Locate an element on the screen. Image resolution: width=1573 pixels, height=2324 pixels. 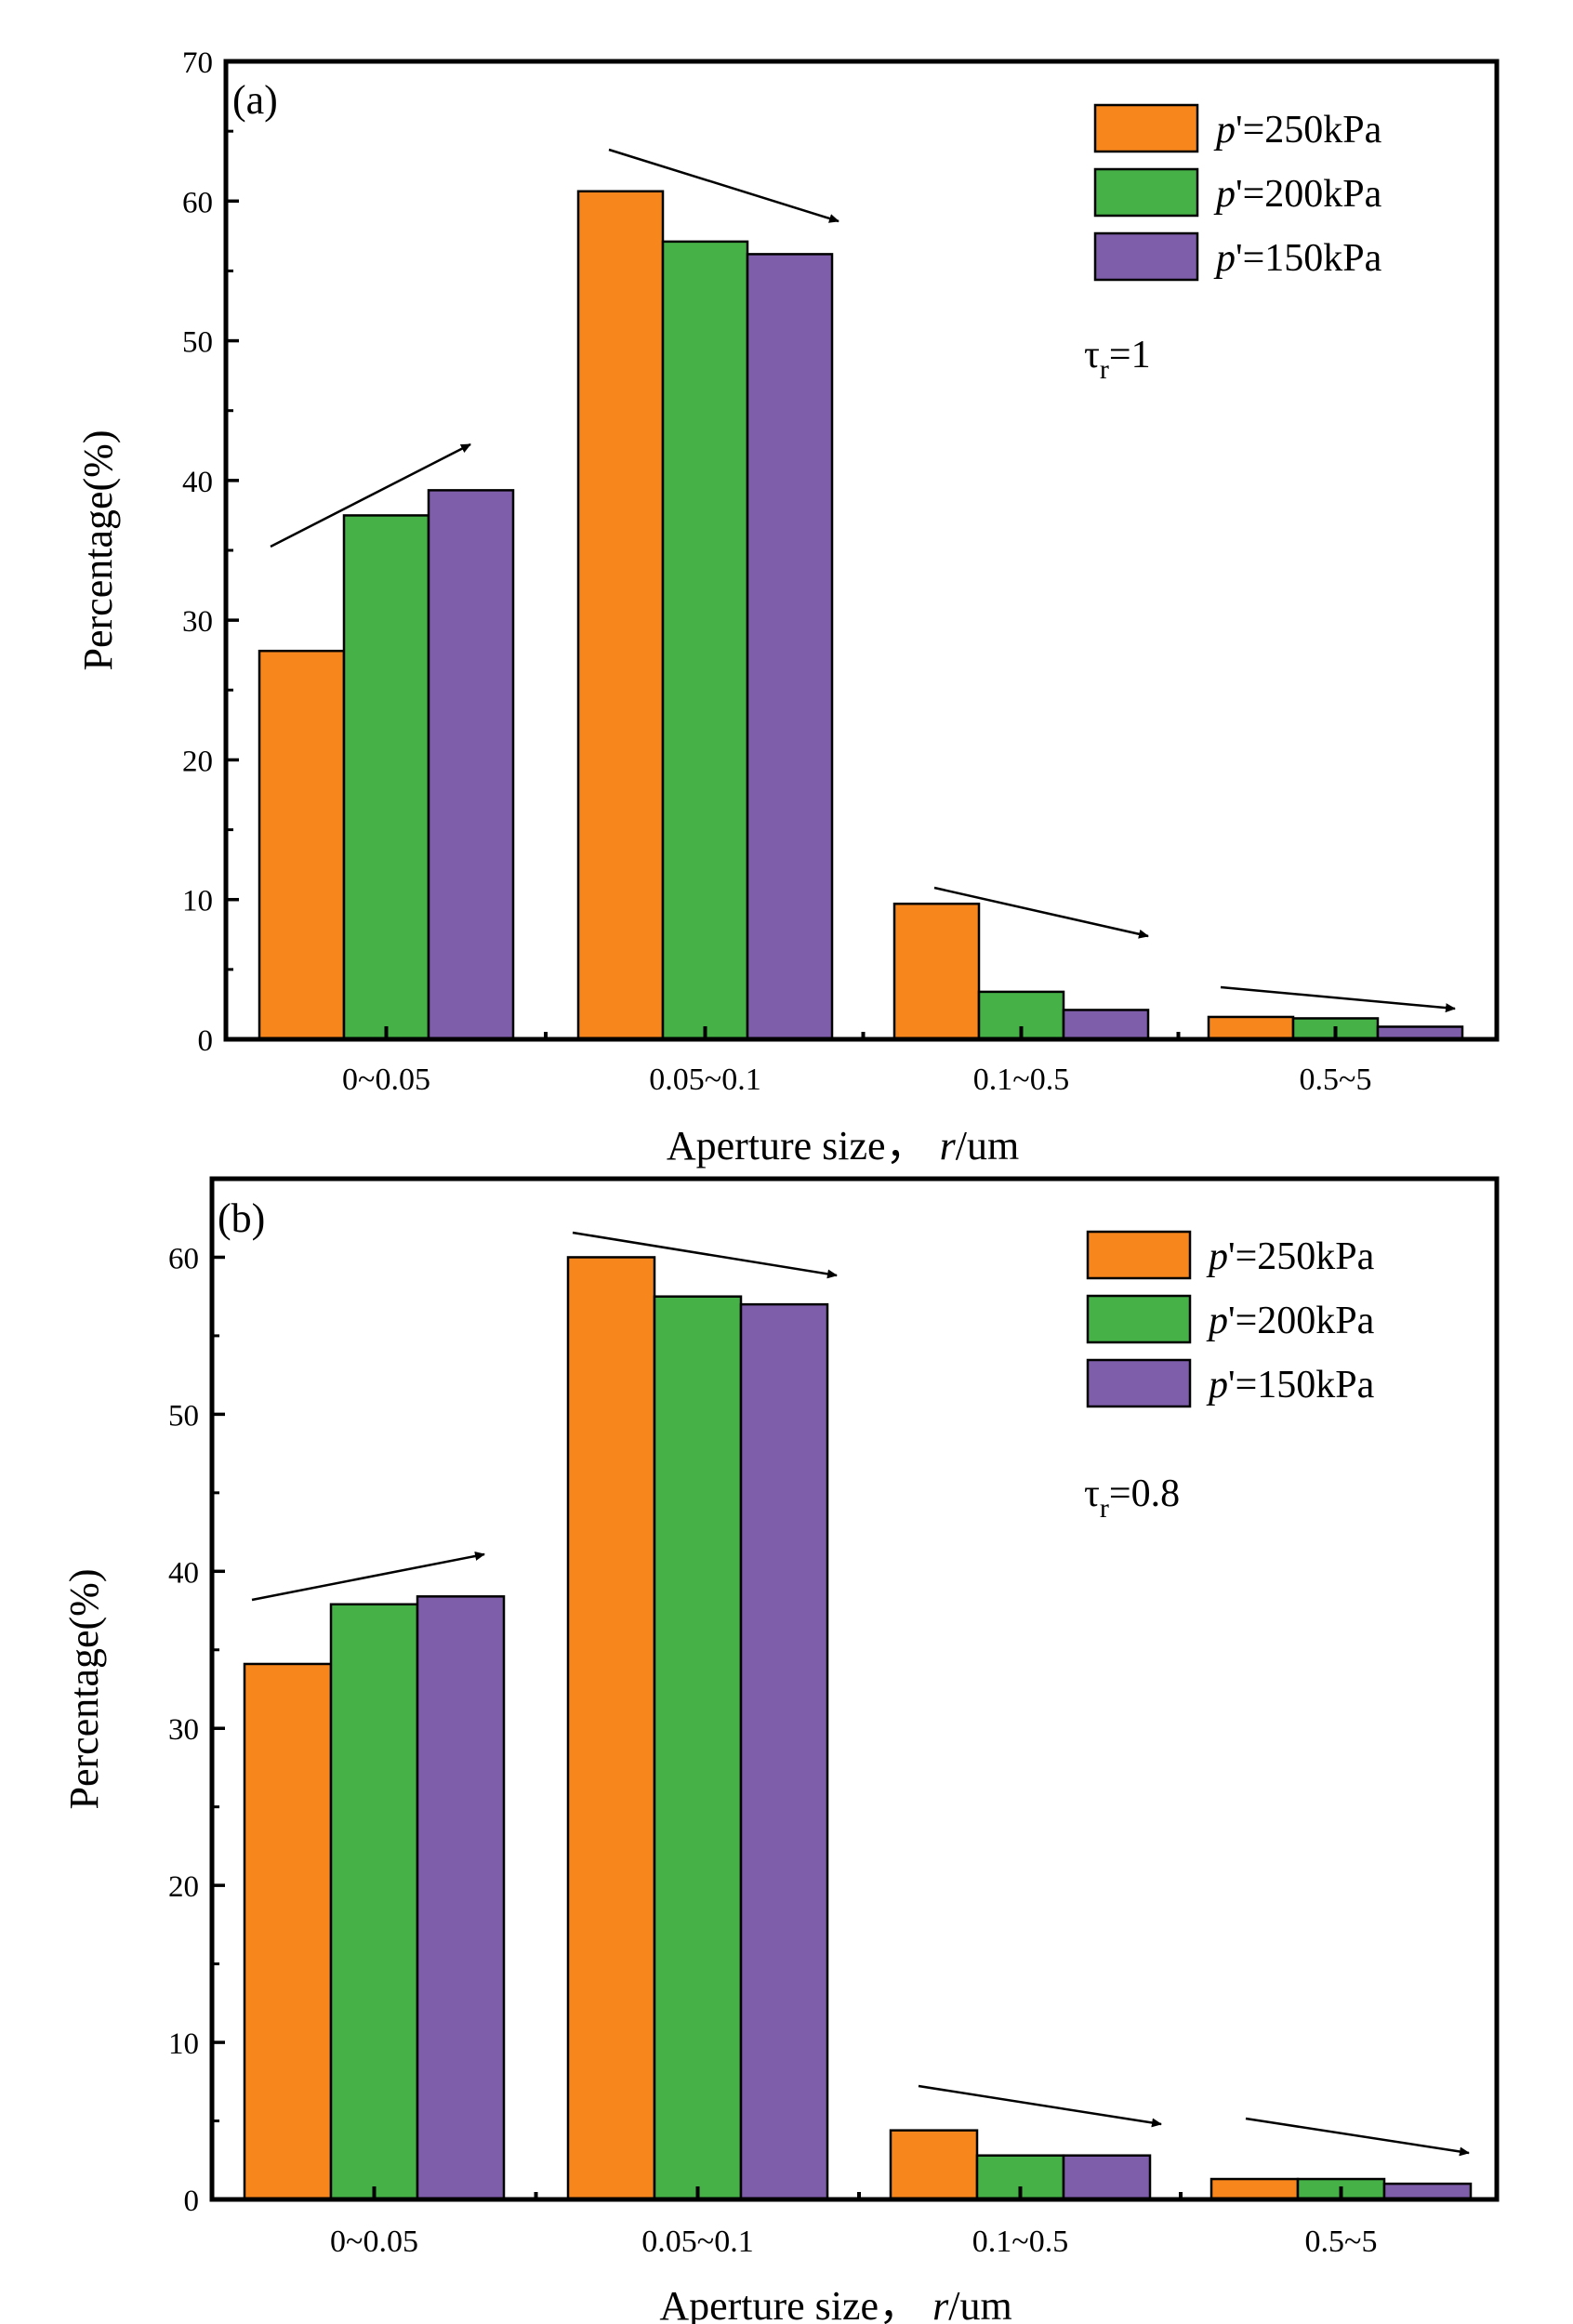
tau-annotation: τr=0.8 is located at coordinates (1132, 1498).